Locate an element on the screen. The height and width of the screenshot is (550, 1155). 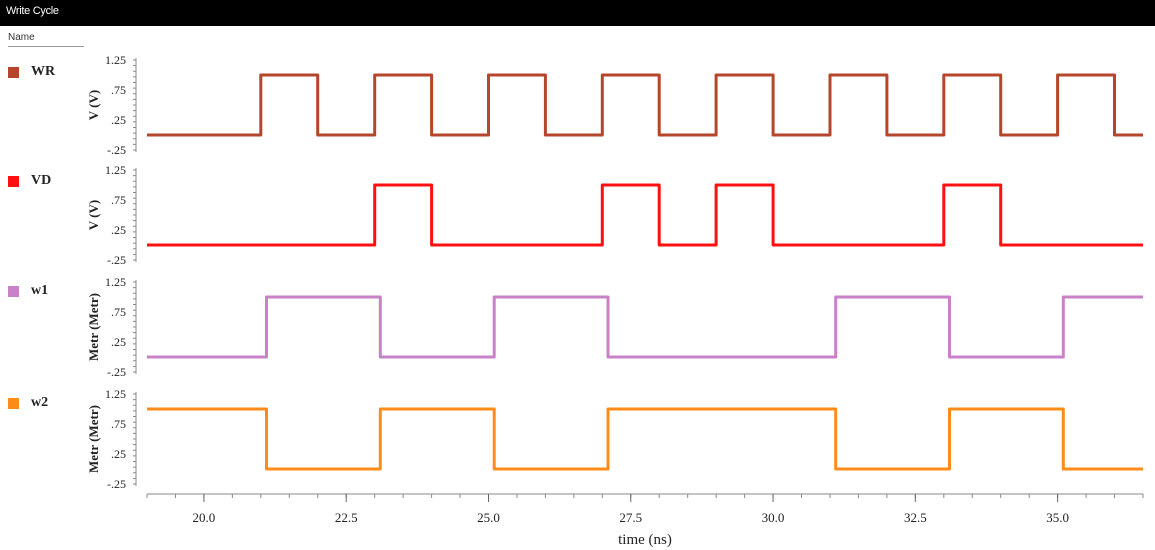
y-tick-label-wr: .75 is located at coordinates (118, 90).